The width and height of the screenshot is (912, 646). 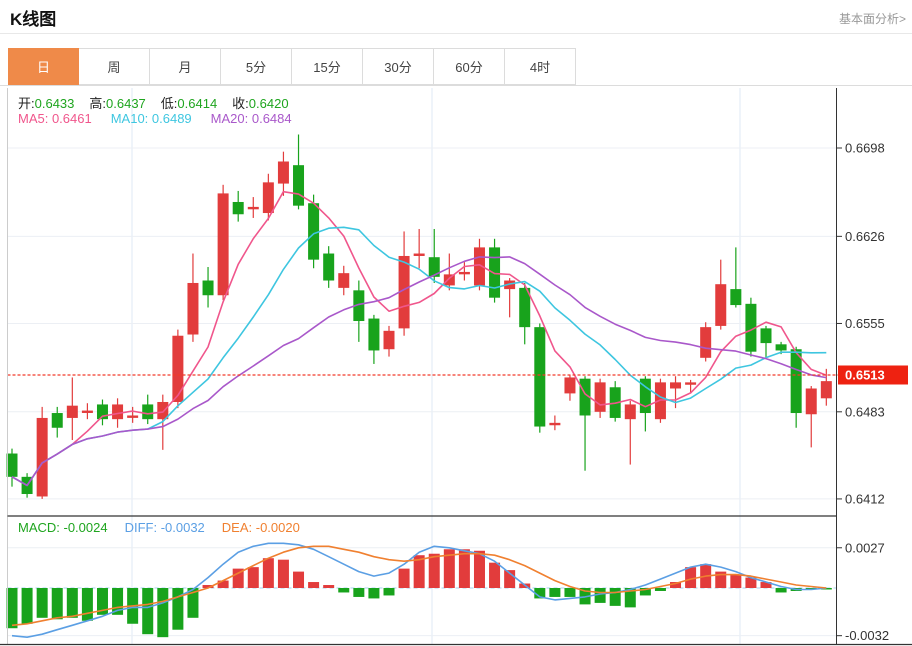 I want to click on tab-day: 日, so click(x=43, y=66).